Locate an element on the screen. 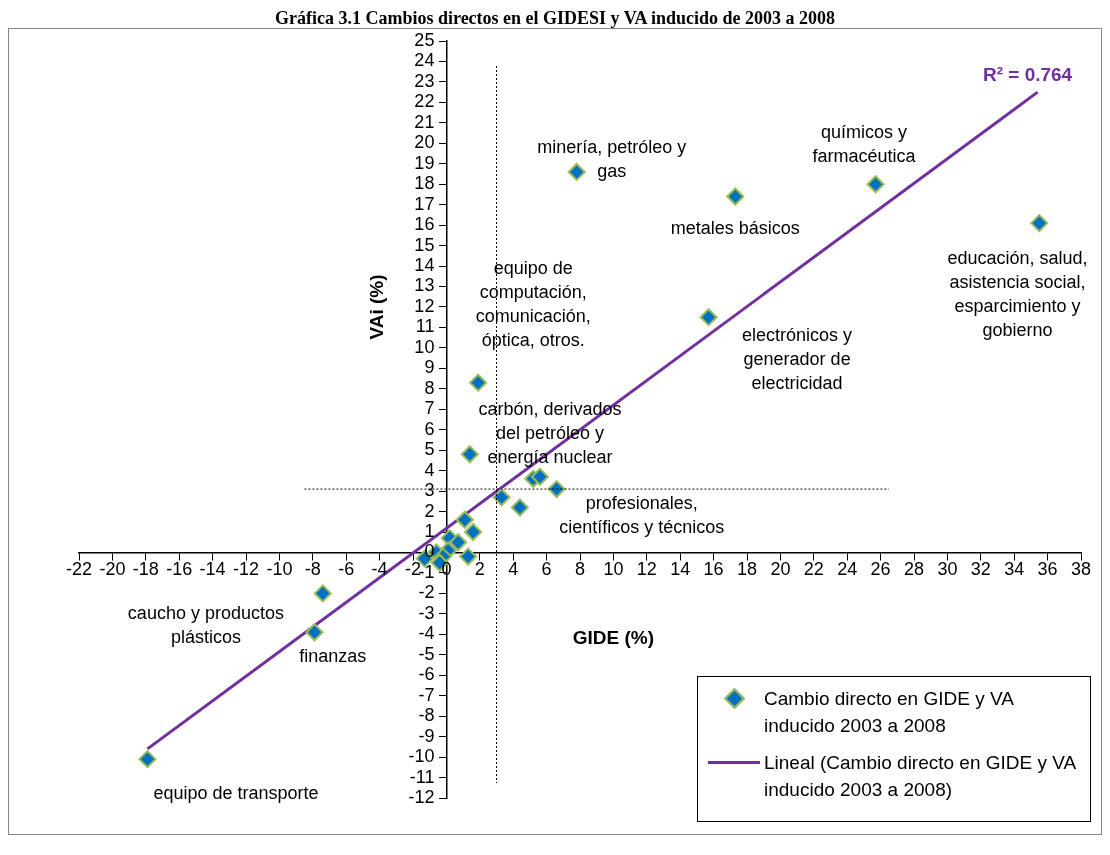  y-tick-label: 14 is located at coordinates (424, 265).